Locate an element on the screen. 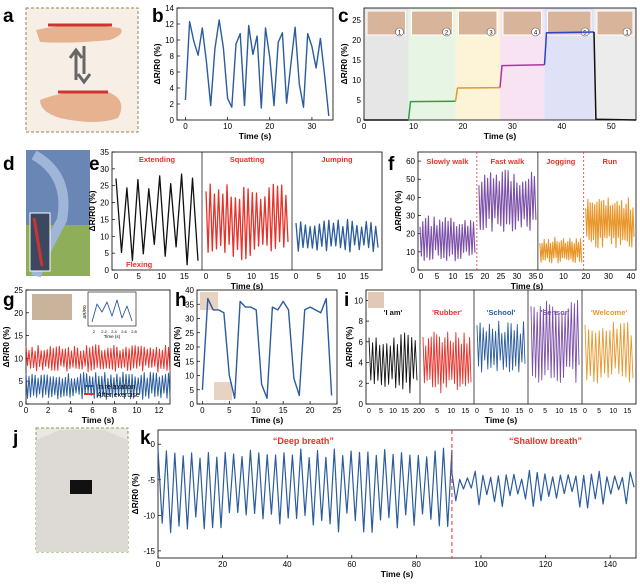 This screenshot has height=584, width=640. legend-label: In relaxation is located at coordinates (116, 387).